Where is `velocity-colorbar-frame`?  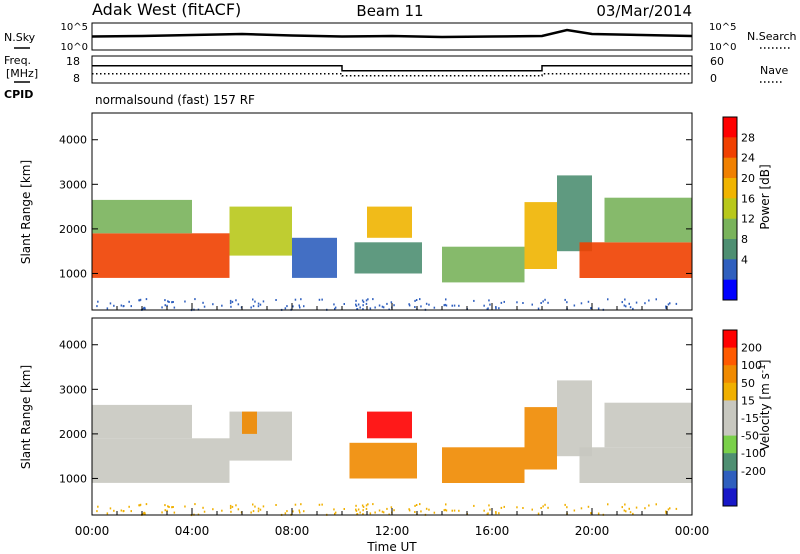 velocity-colorbar-frame is located at coordinates (730, 418).